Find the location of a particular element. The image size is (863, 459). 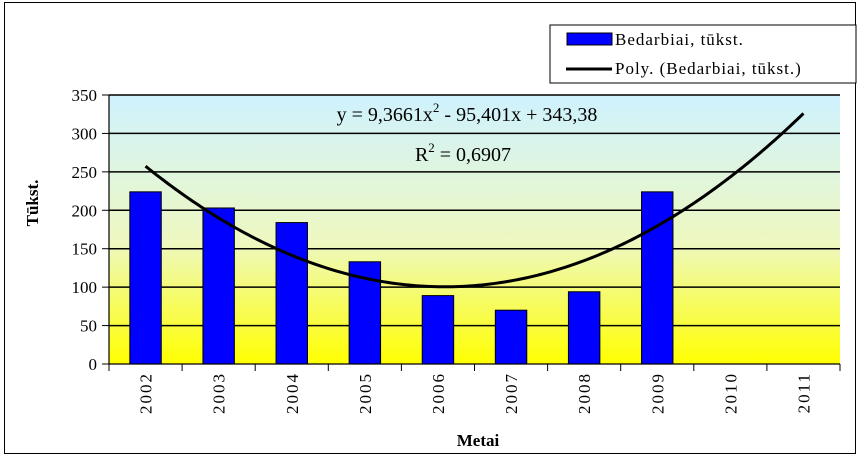

x-tick-labels: 2002 2003 2004 2005 2006 2007 2008 2009 2010 2011 is located at coordinates (475, 393).